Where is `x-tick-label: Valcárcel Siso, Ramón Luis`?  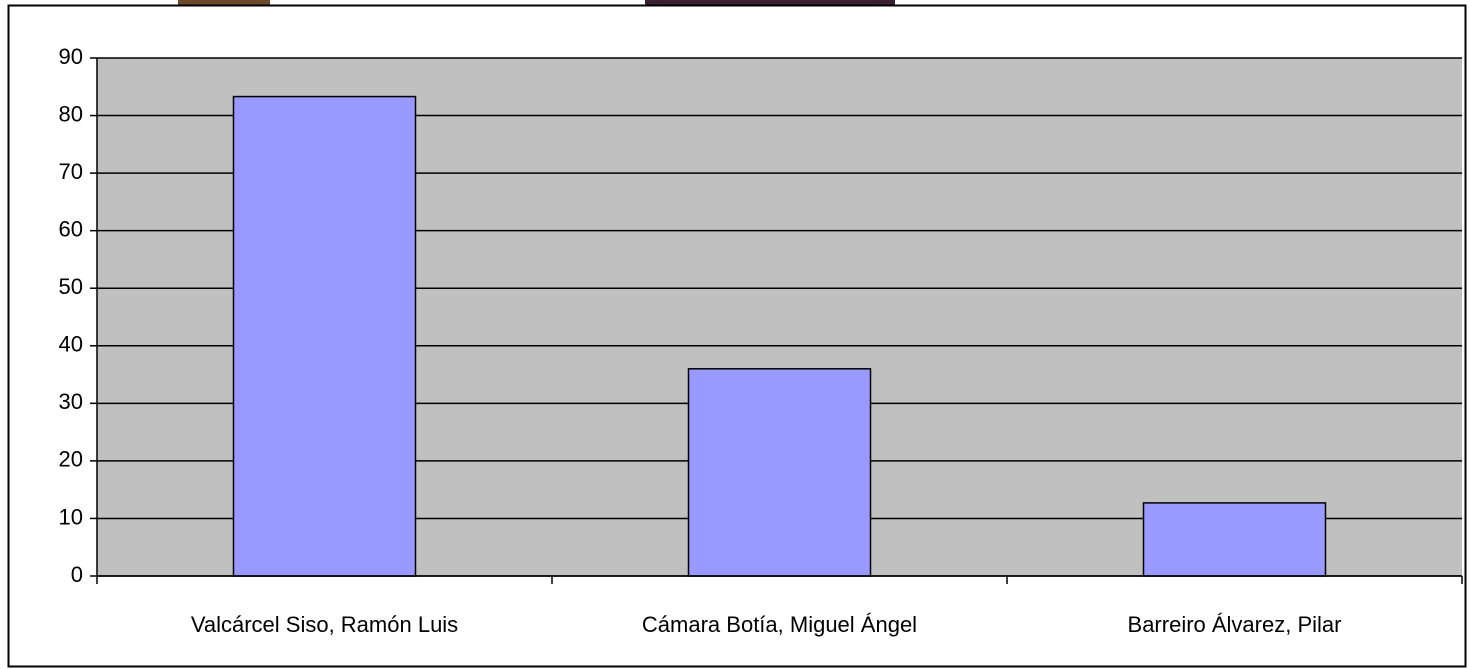 x-tick-label: Valcárcel Siso, Ramón Luis is located at coordinates (324, 624).